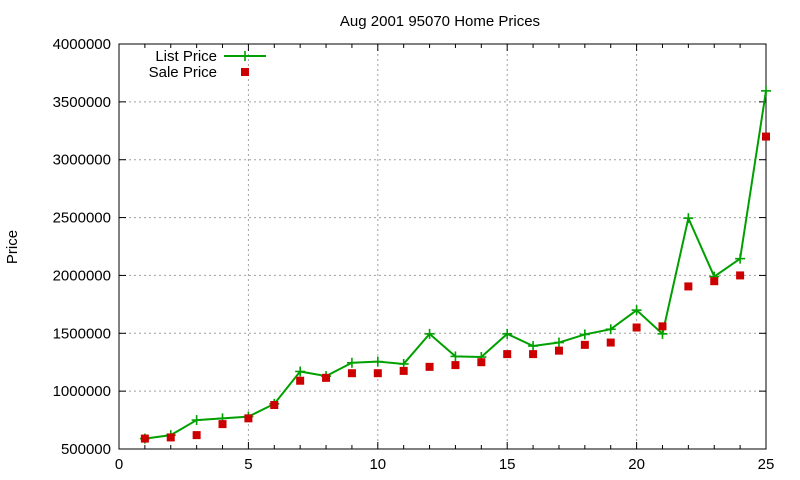 Image resolution: width=800 pixels, height=480 pixels. I want to click on x-tick-label: 0, so click(119, 464).